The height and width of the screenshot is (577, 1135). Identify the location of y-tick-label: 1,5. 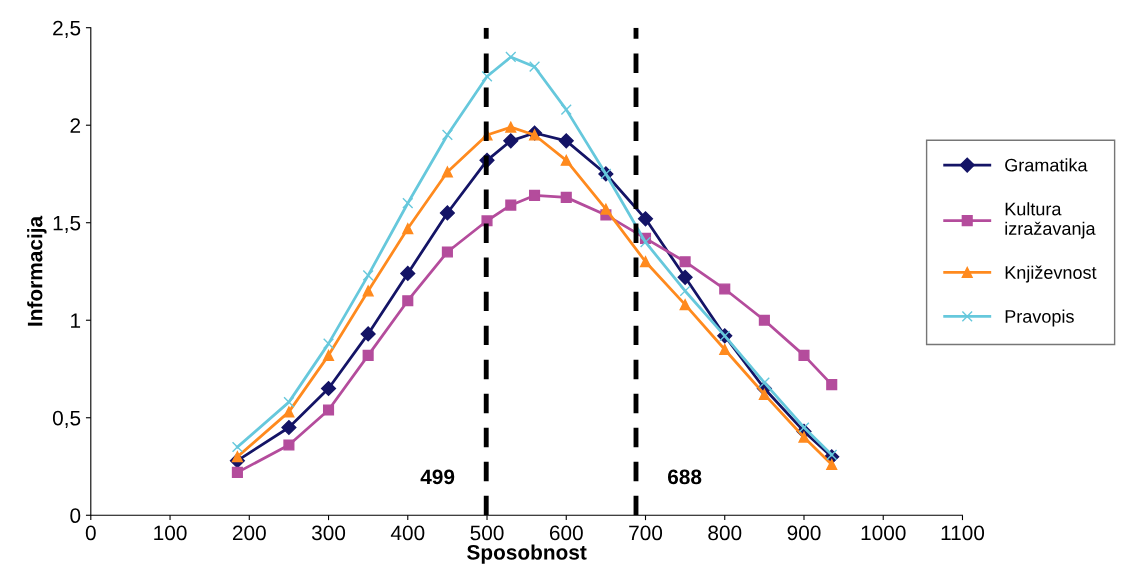
(67, 224).